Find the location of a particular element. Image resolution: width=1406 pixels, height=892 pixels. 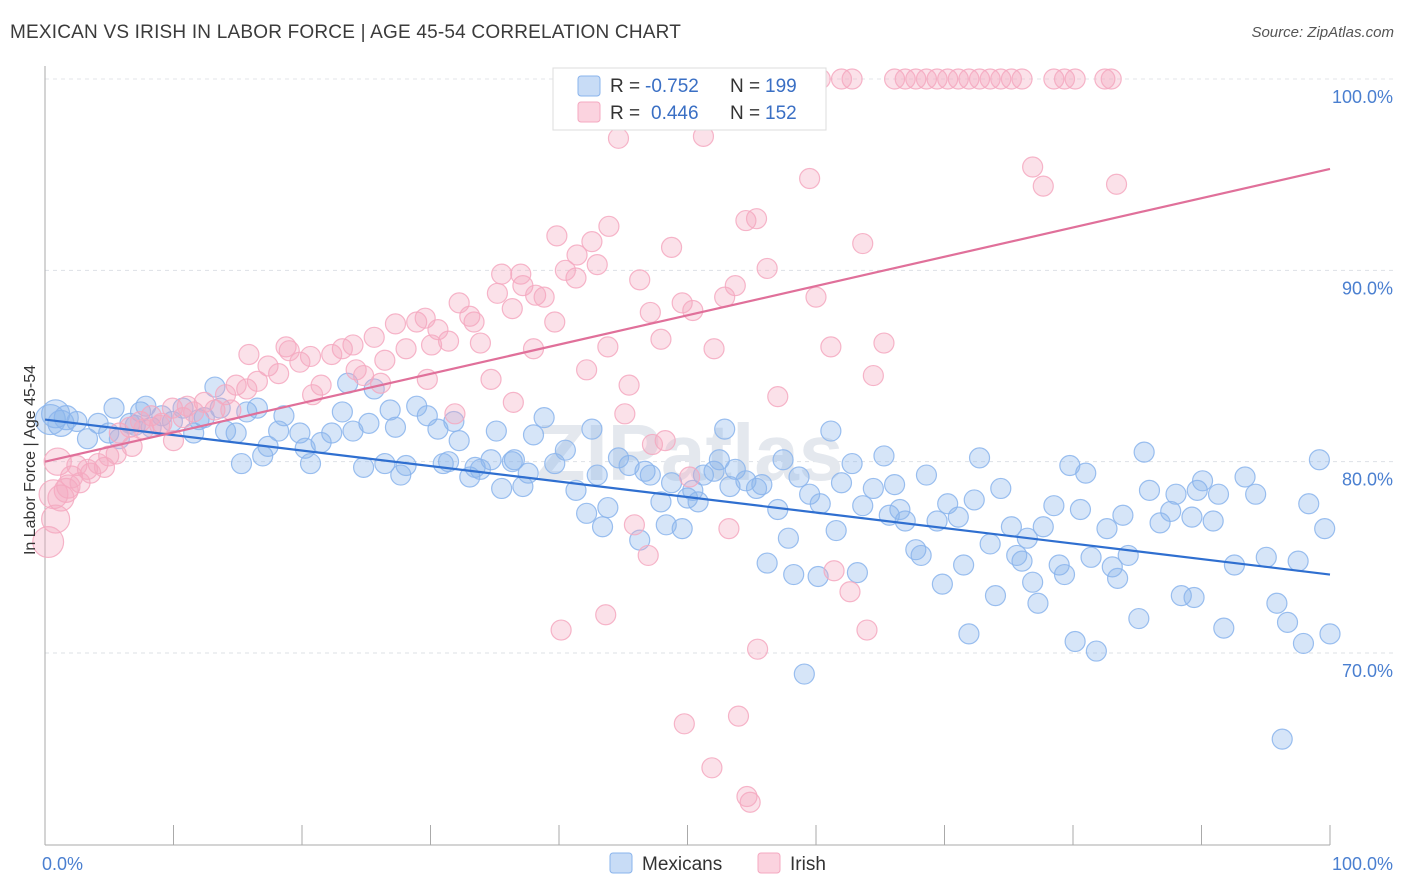

chart-source: Source: ZipAtlas.com is located at coordinates (1322, 32).